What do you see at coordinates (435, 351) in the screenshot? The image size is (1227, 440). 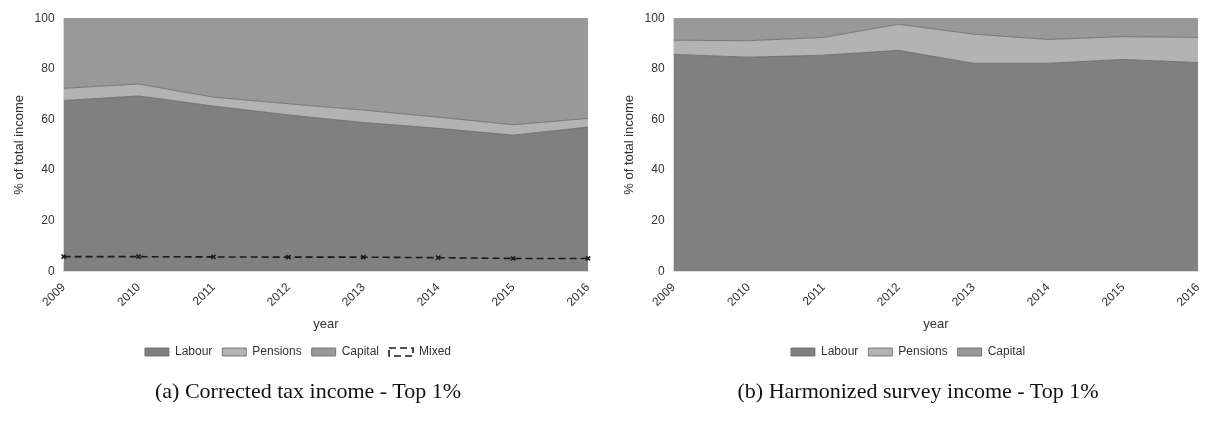 I see `legend-label: Mixed` at bounding box center [435, 351].